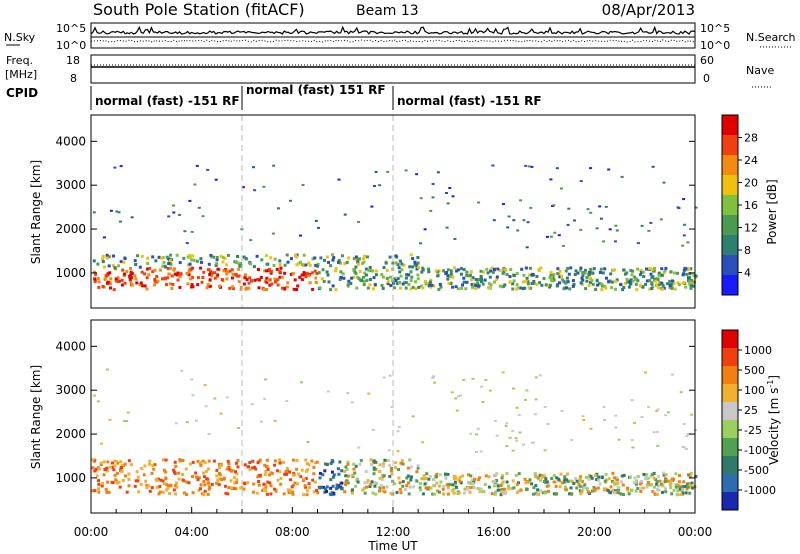 The image size is (800, 554). I want to click on colorbar-tick-label: -1000, so click(760, 490).